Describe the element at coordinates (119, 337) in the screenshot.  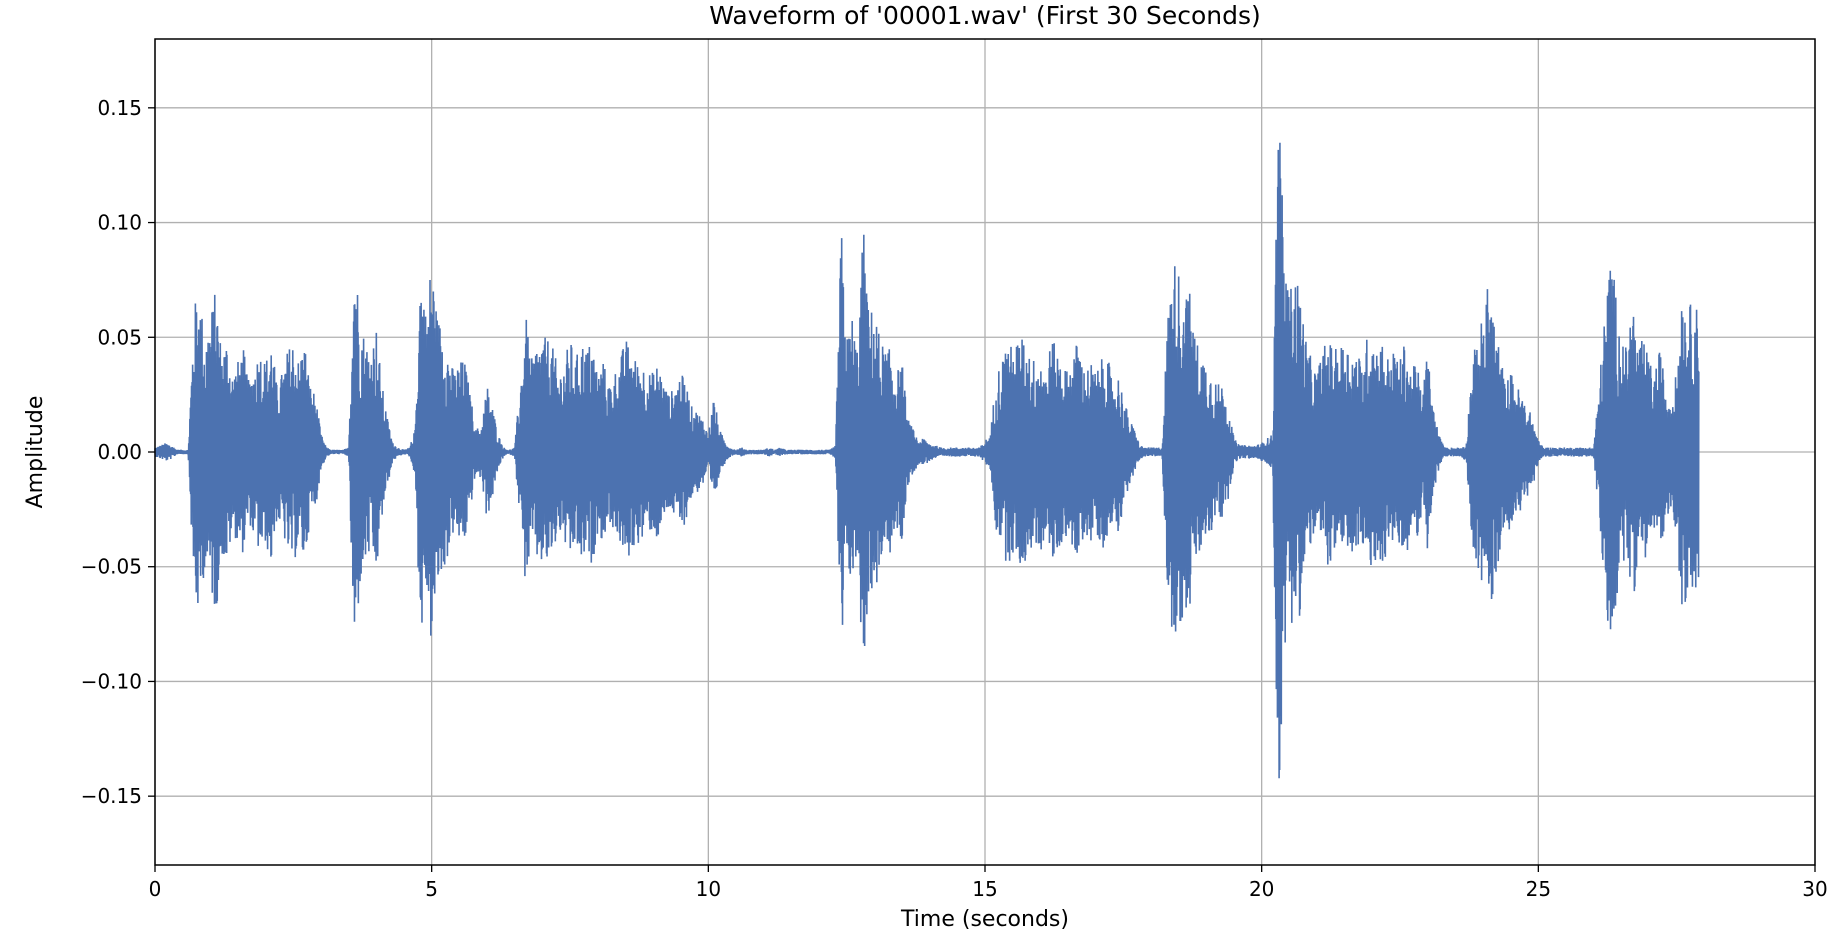
I see `y-tick-label: 0.05` at that location.